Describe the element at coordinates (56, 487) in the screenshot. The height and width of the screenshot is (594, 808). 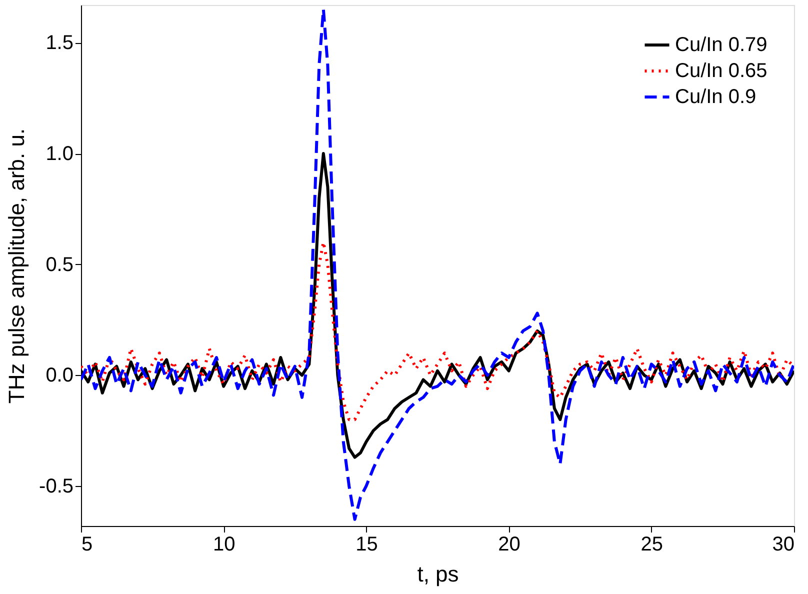
I see `y-tick-label: -0.5` at that location.